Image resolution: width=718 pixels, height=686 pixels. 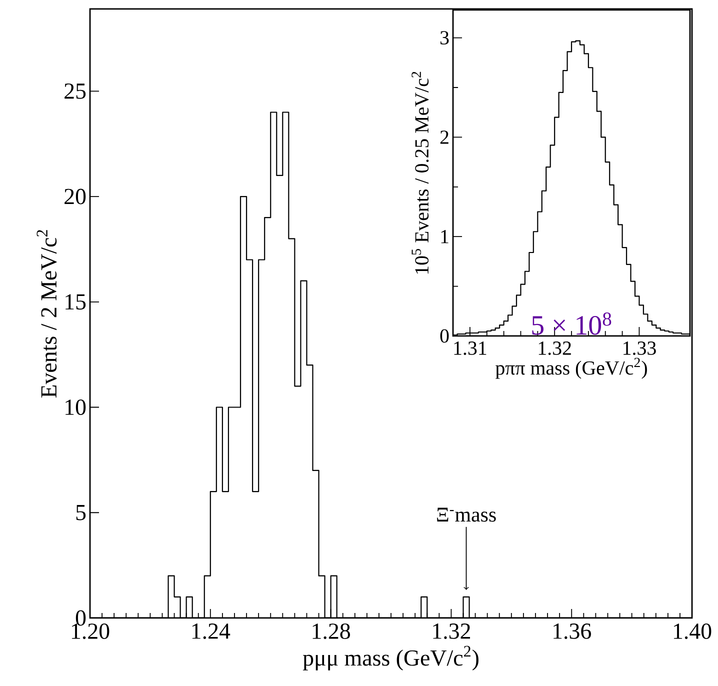 What do you see at coordinates (91, 631) in the screenshot?
I see `x-tick-label: 1.20` at bounding box center [91, 631].